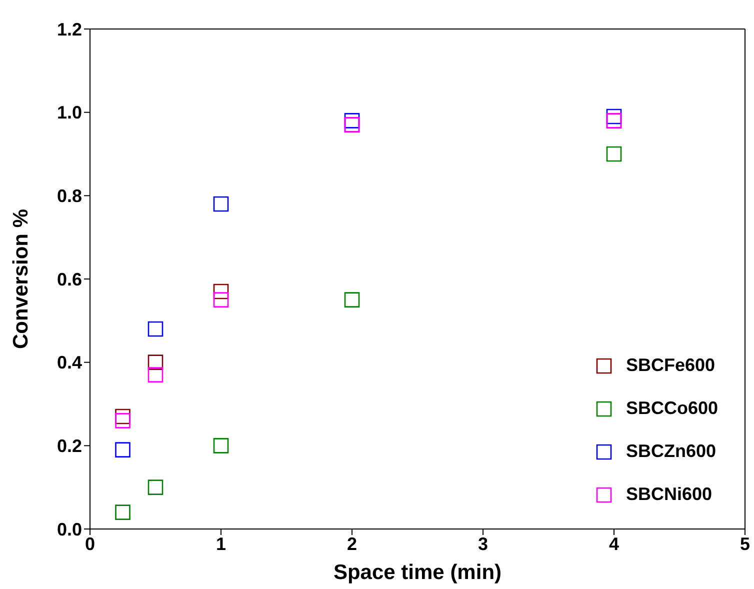 This screenshot has width=754, height=589. What do you see at coordinates (745, 544) in the screenshot?
I see `x-tick-label: 5` at bounding box center [745, 544].